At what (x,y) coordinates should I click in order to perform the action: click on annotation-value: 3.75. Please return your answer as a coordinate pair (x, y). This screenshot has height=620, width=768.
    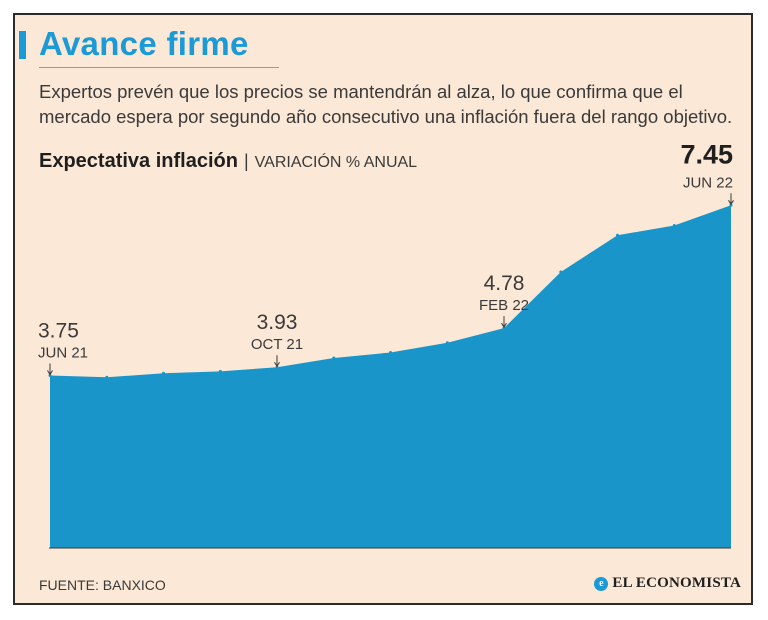
    Looking at the image, I should click on (58, 331).